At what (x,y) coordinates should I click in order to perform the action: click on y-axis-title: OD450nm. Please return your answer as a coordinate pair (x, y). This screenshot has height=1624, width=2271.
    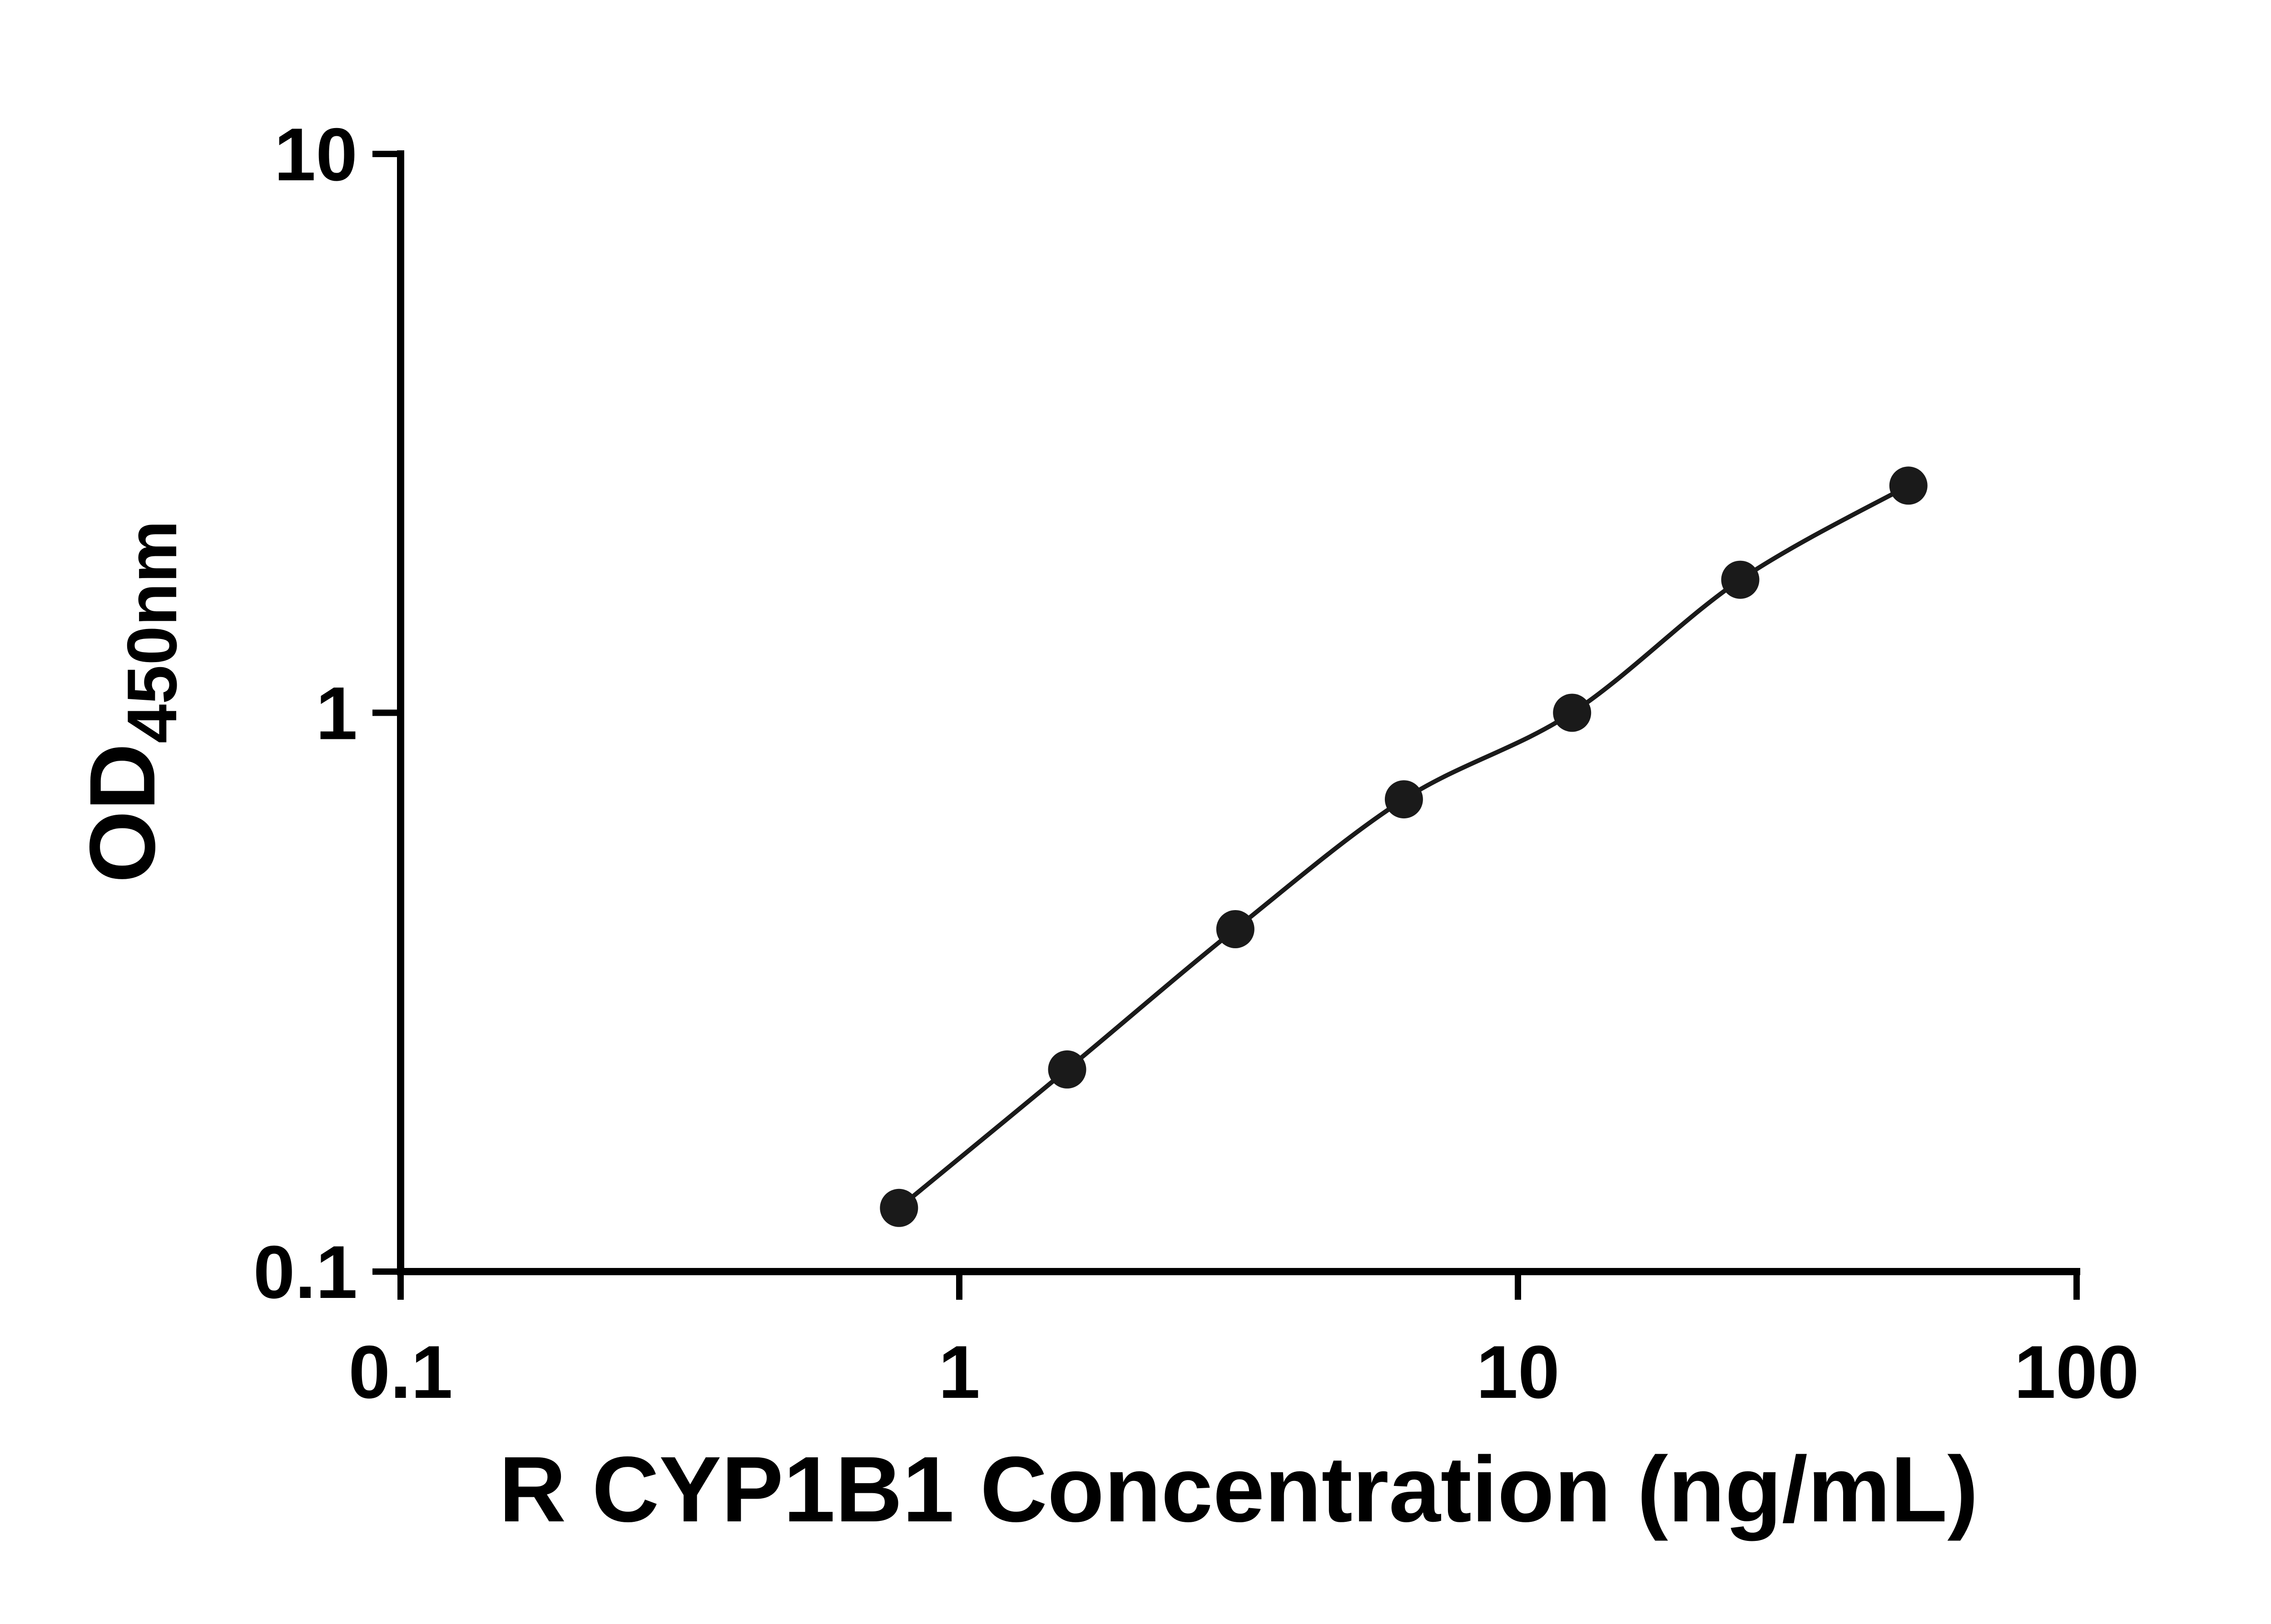
    Looking at the image, I should click on (130, 701).